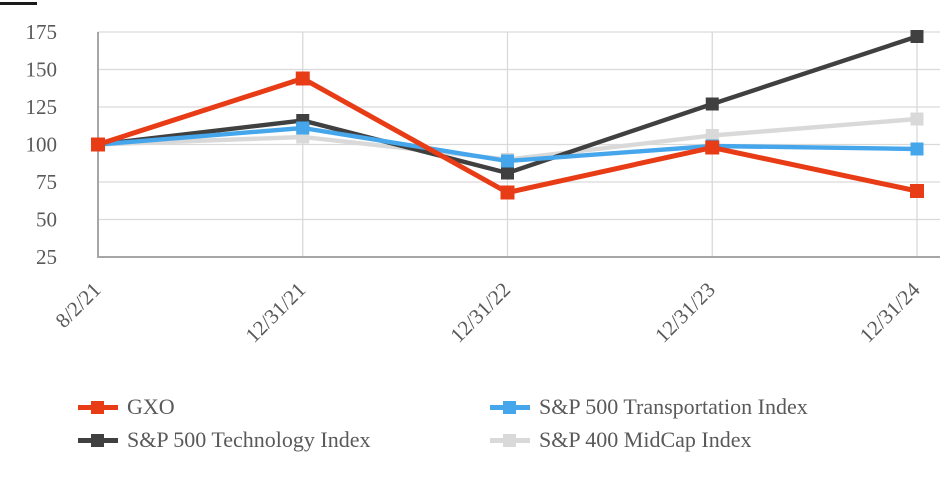 Image resolution: width=946 pixels, height=480 pixels. What do you see at coordinates (46, 257) in the screenshot?
I see `y-tick-label-25: 25` at bounding box center [46, 257].